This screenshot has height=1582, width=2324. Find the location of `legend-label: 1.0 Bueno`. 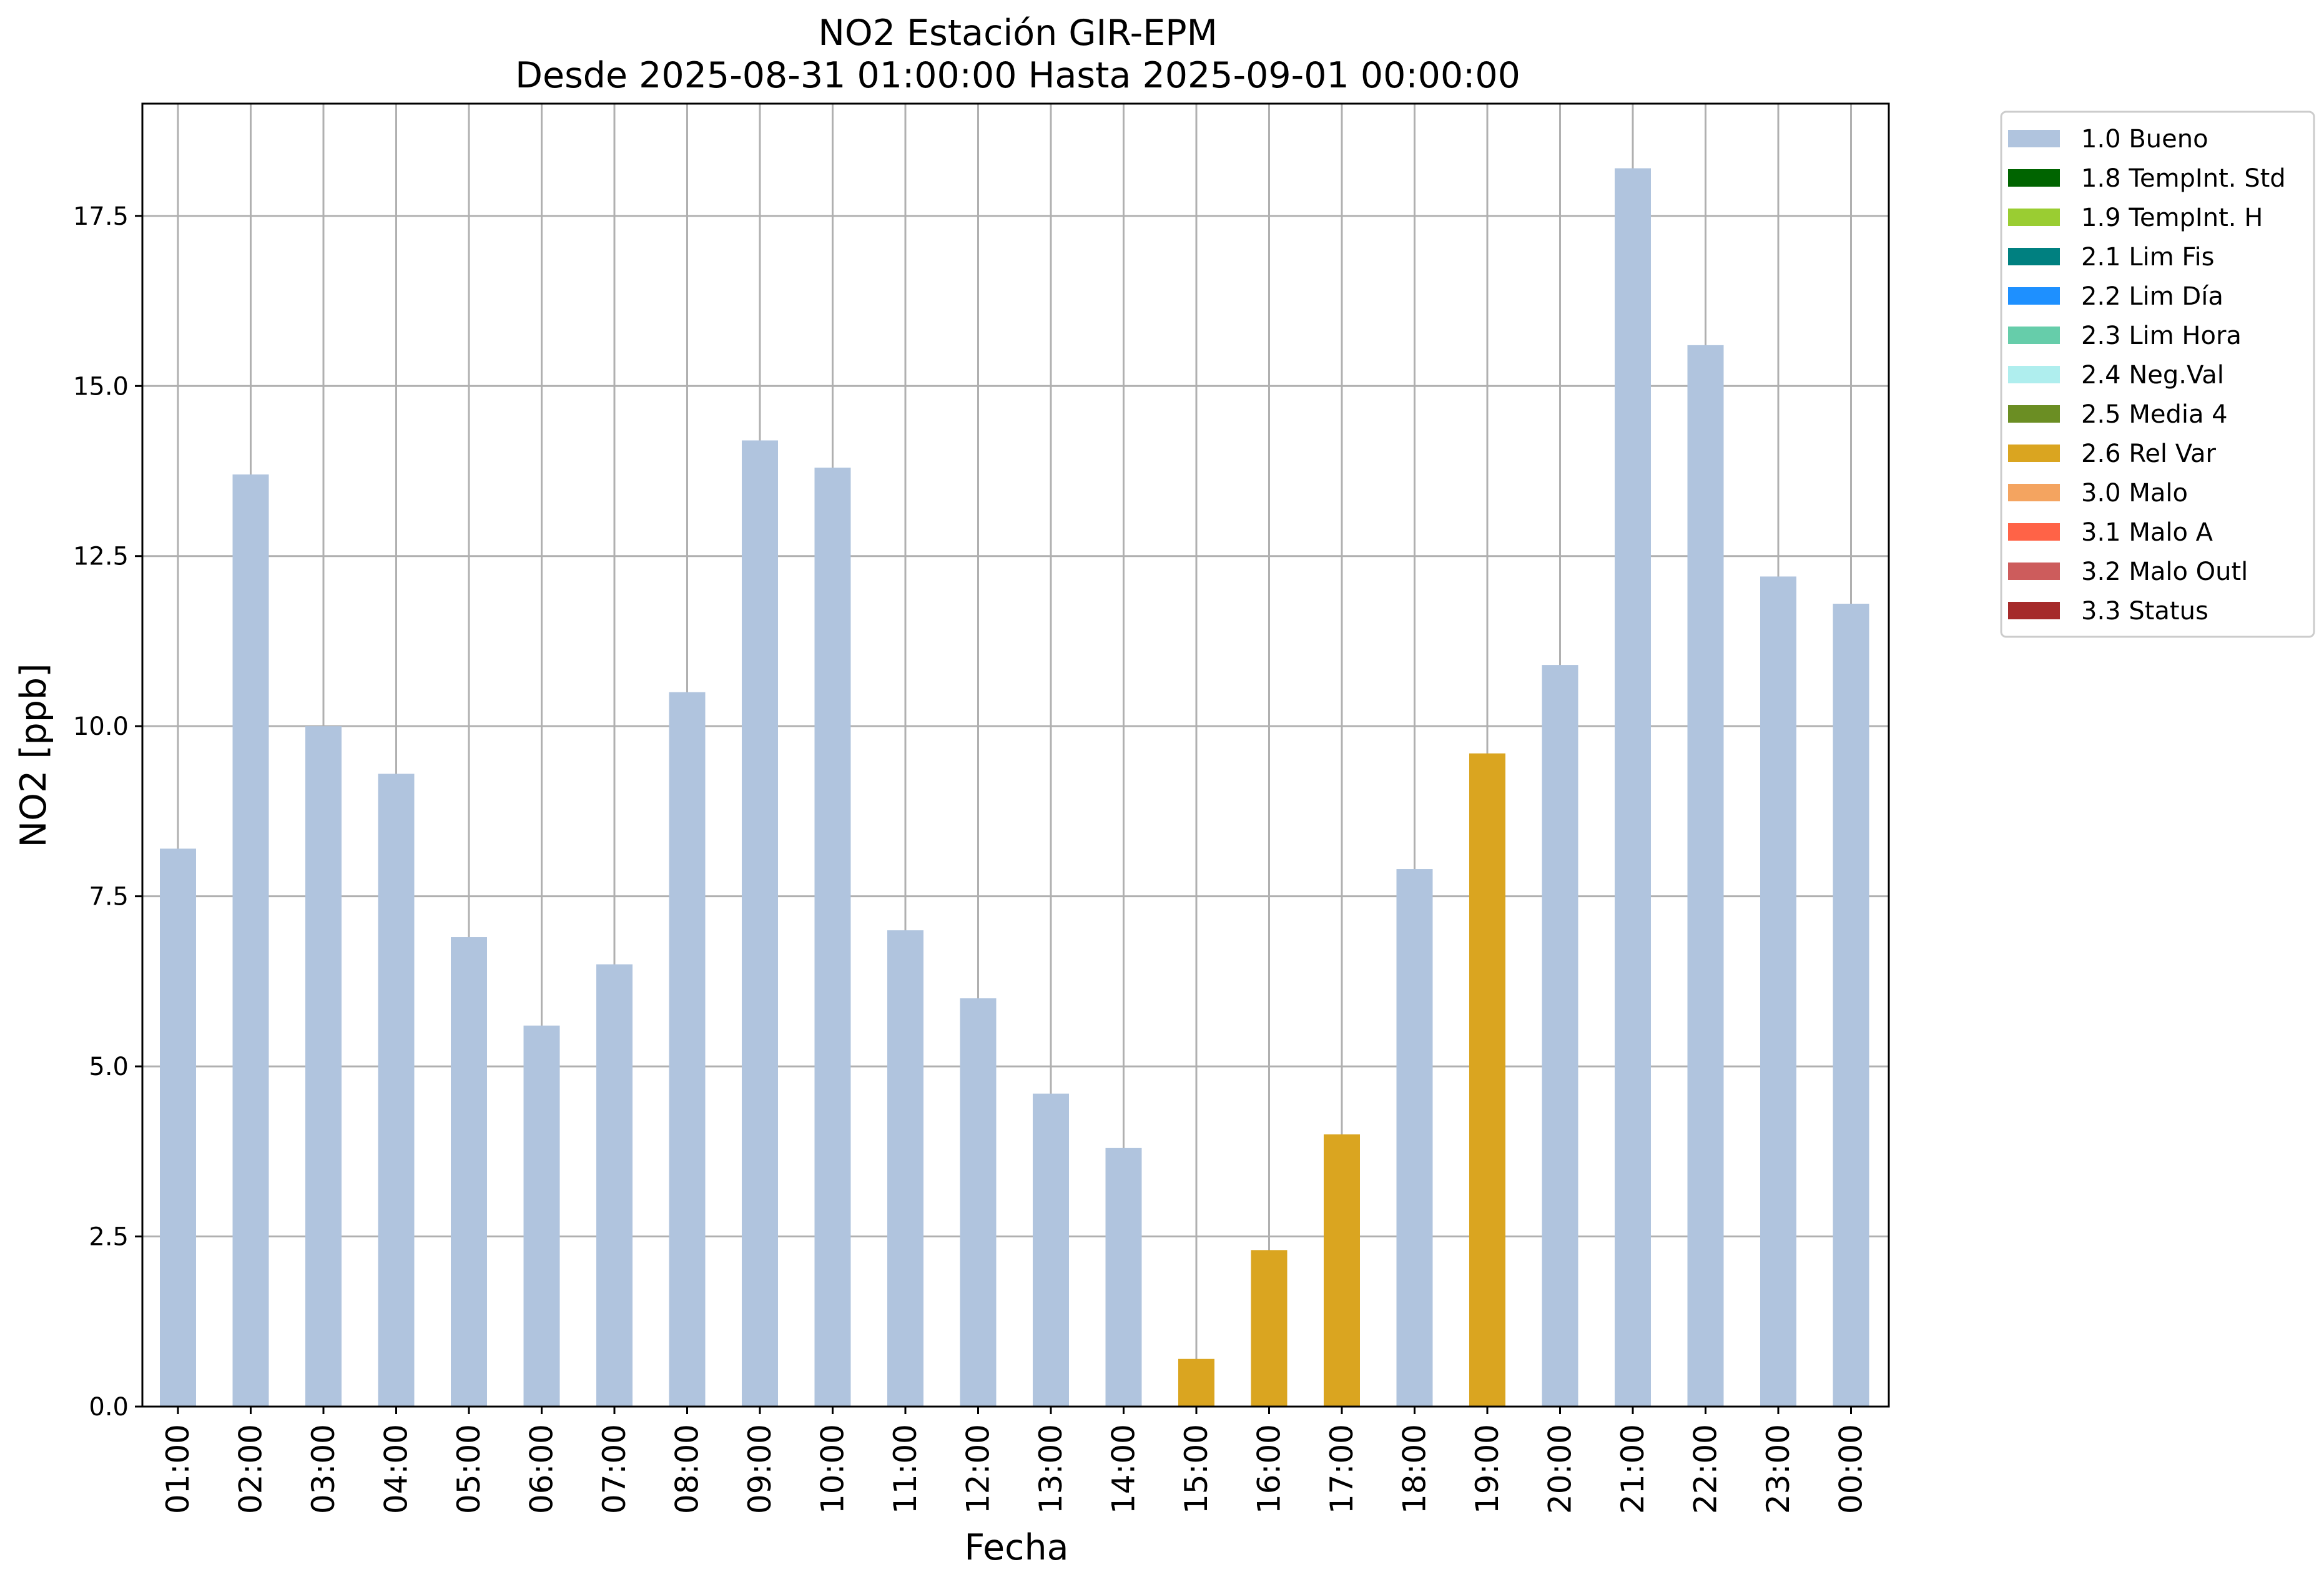

legend-label: 1.0 Bueno is located at coordinates (2144, 139).